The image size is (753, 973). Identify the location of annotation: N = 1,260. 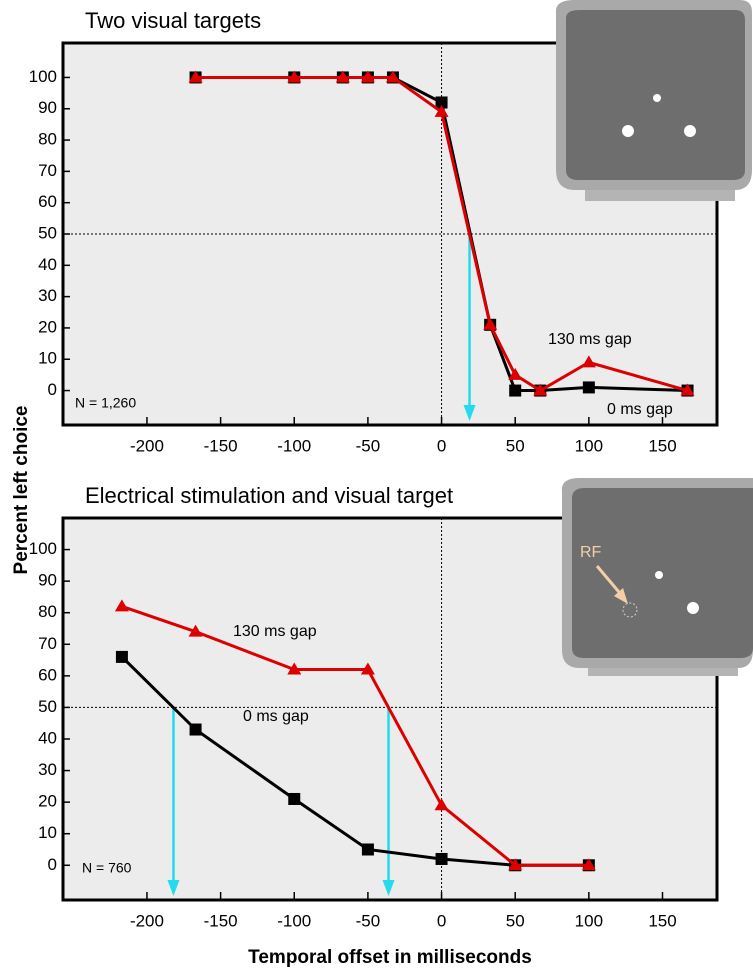
(105, 403).